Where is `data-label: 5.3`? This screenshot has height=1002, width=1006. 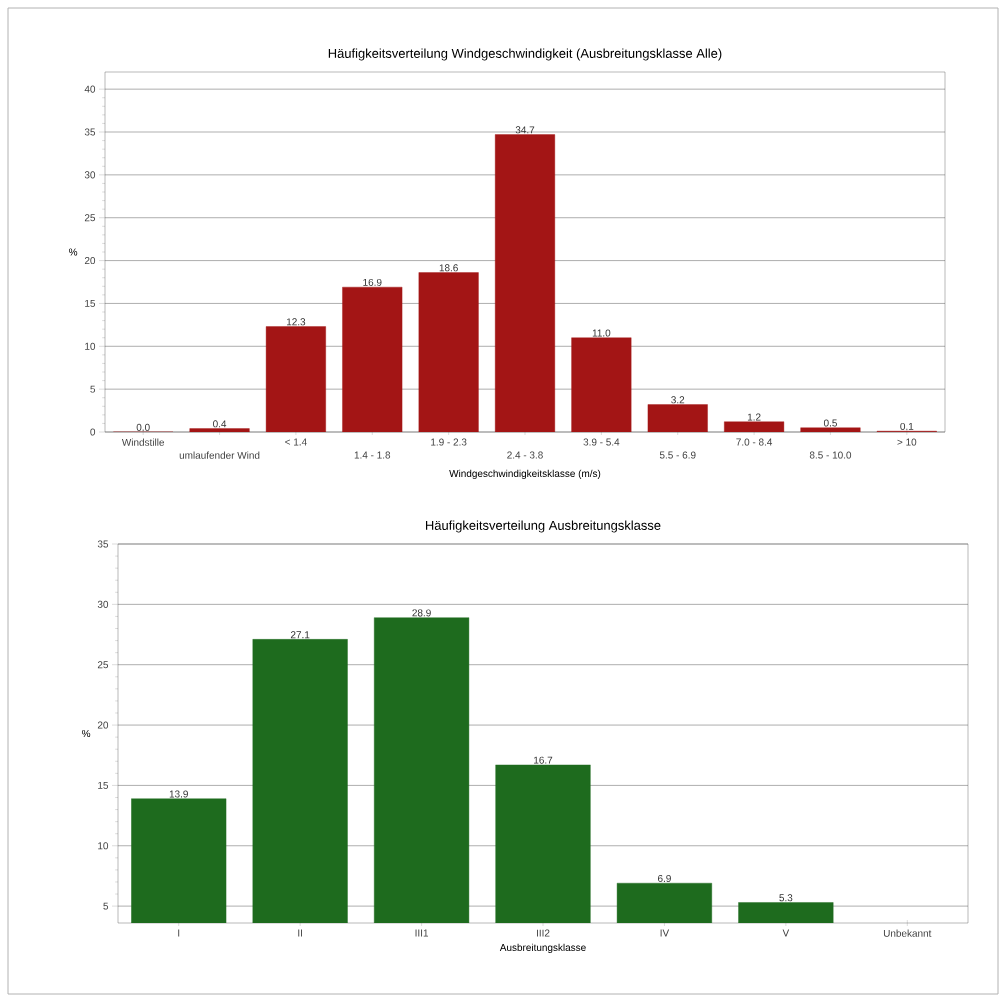 data-label: 5.3 is located at coordinates (786, 898).